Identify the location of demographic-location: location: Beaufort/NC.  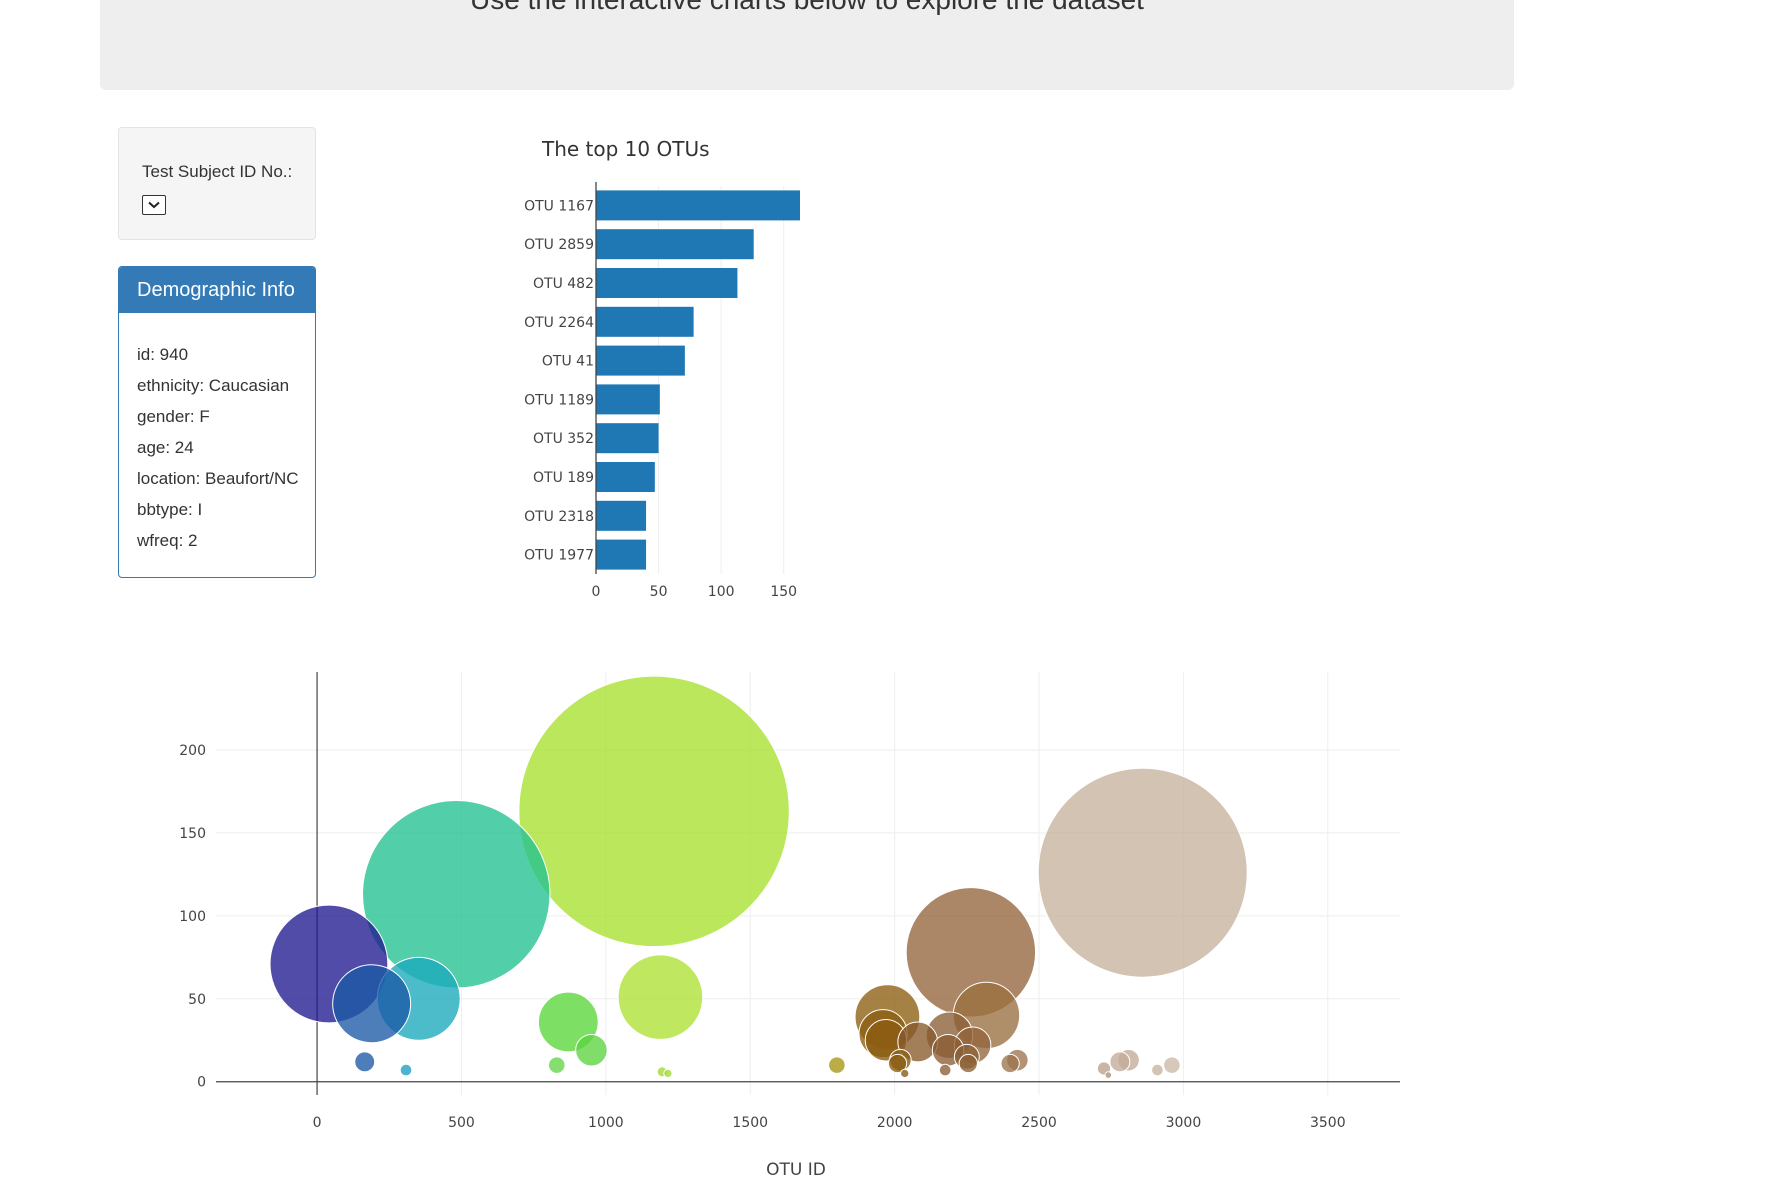
(218, 478).